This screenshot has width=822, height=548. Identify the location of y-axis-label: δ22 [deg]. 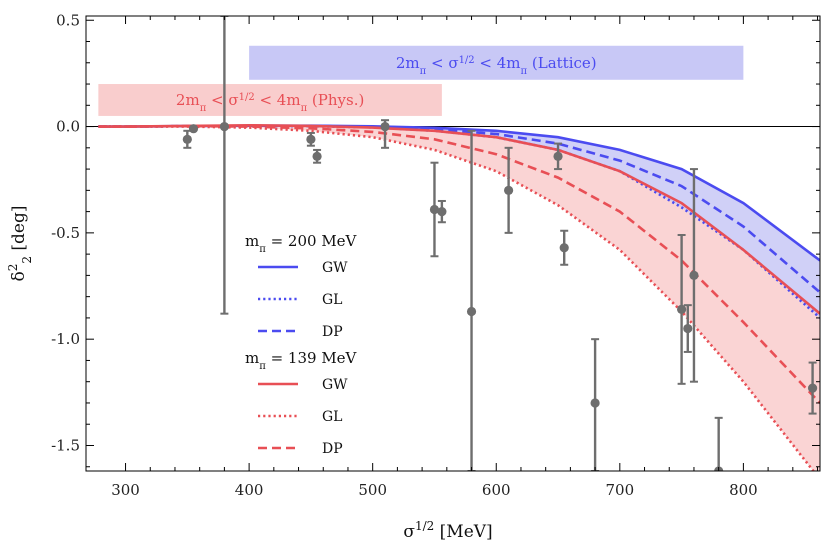
(20, 243).